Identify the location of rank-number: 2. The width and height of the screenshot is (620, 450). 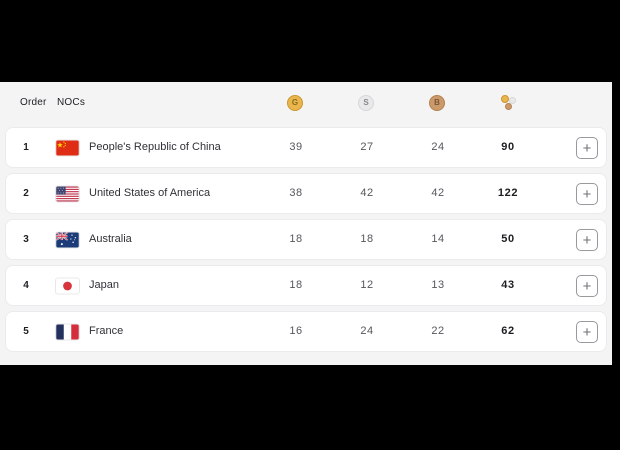
(26, 193).